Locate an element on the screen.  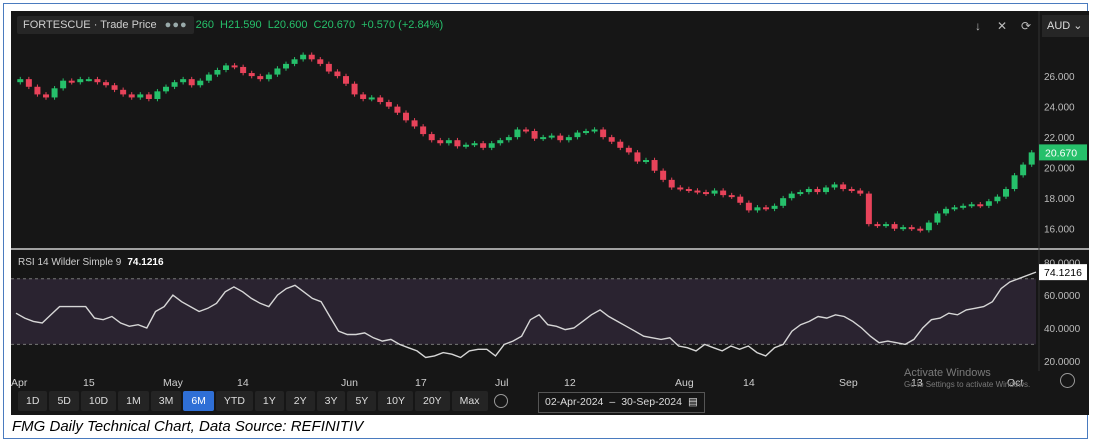
period-button-6m: 6M is located at coordinates (198, 401).